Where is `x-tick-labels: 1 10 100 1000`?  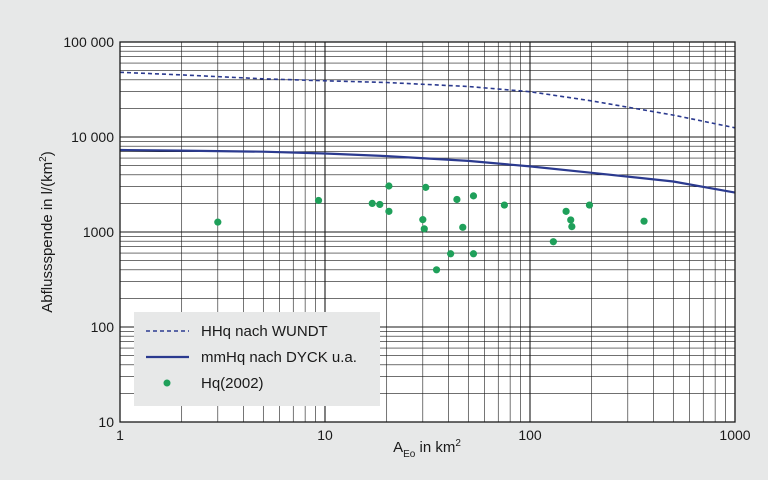 x-tick-labels: 1 10 100 1000 is located at coordinates (433, 435).